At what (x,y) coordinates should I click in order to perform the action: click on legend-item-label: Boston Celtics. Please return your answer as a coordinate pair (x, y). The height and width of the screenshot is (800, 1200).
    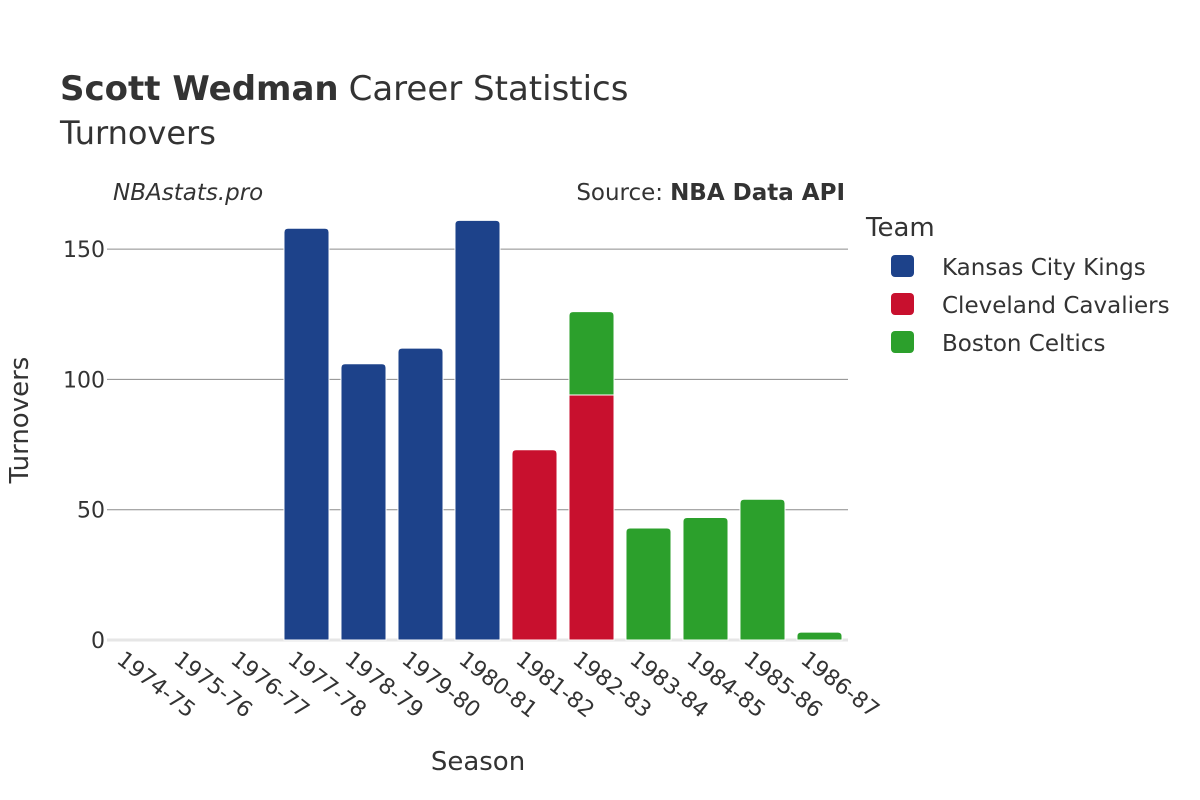
    Looking at the image, I should click on (1023, 344).